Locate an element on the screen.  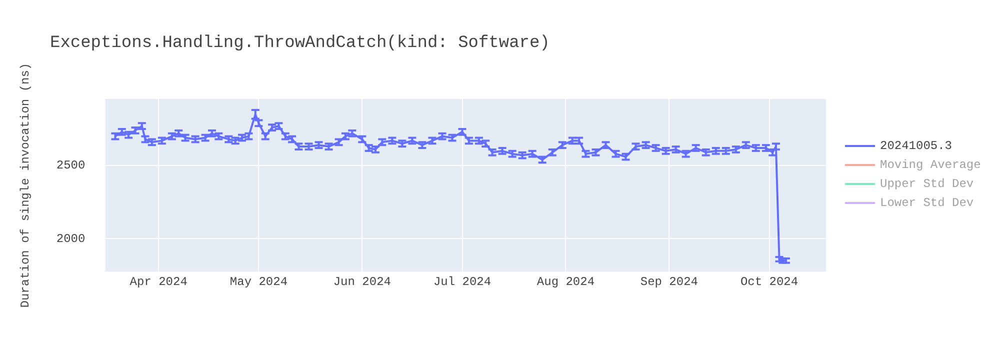
x-tick-label: Jul 2024 is located at coordinates (462, 281).